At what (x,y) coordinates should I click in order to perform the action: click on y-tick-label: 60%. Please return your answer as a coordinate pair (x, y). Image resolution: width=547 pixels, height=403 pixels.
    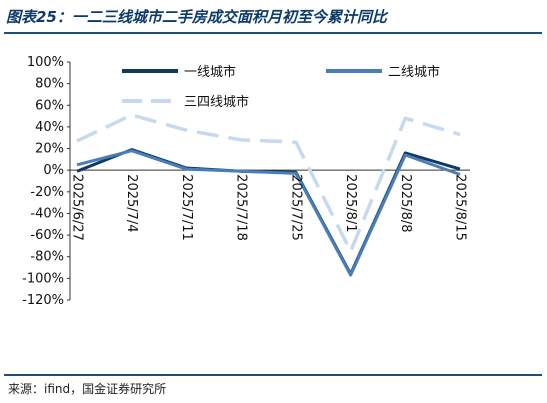
    Looking at the image, I should click on (49, 105).